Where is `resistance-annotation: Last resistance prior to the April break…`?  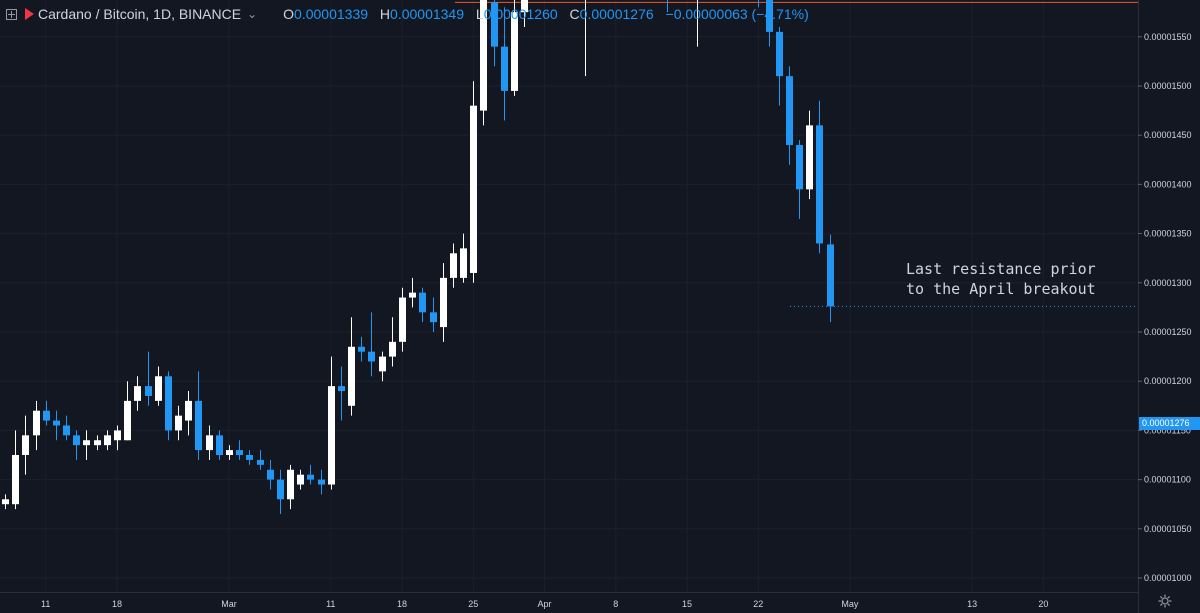 resistance-annotation: Last resistance prior to the April break… is located at coordinates (1001, 279).